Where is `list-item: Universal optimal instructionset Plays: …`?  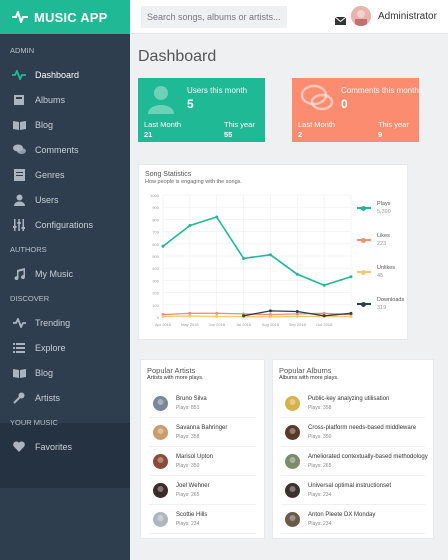
list-item: Universal optimal instructionset Plays: … is located at coordinates (353, 491).